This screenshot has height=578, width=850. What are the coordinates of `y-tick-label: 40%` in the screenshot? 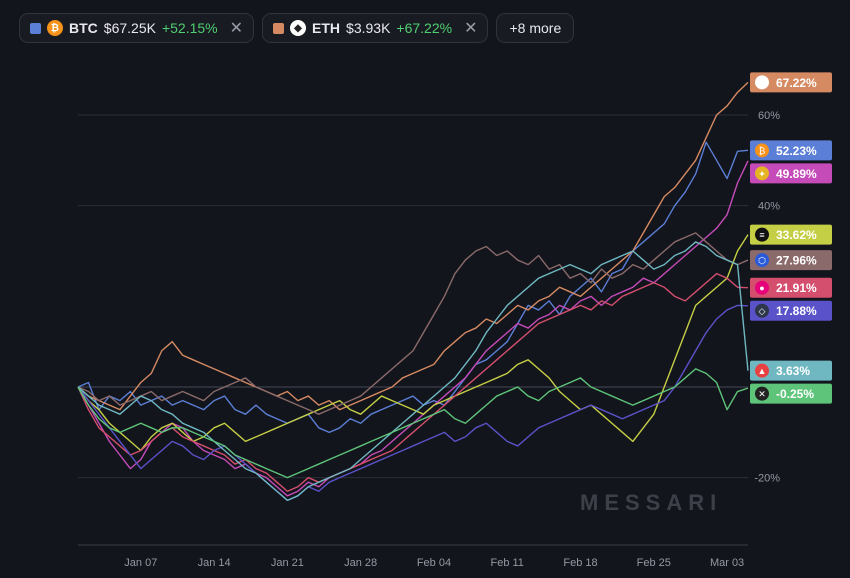 It's located at (769, 207).